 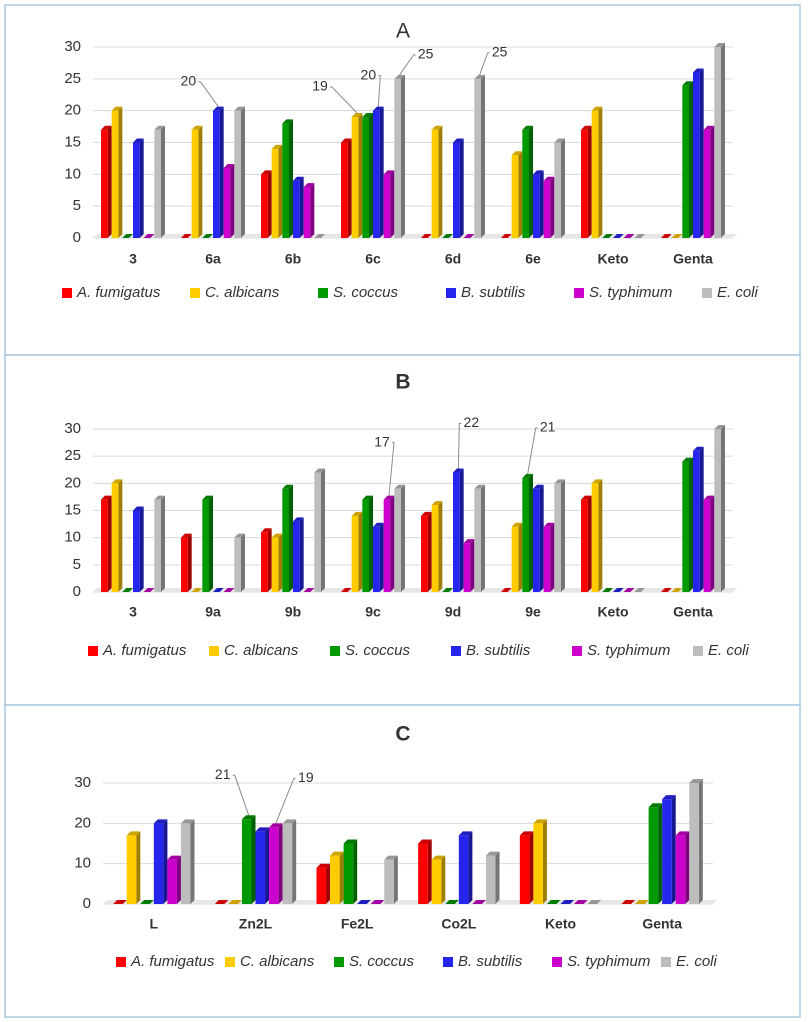 I want to click on legend-label: B. subtilis, so click(x=490, y=961).